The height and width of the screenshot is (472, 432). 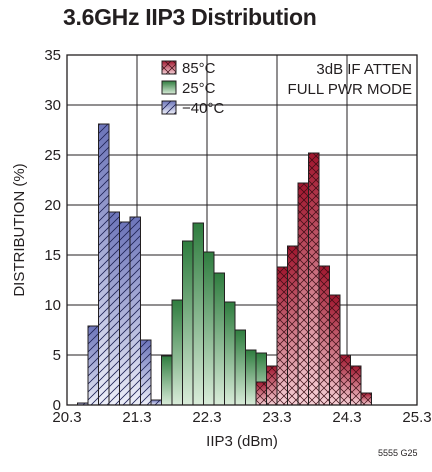 I want to click on y-tick-label: 5, so click(x=57, y=355).